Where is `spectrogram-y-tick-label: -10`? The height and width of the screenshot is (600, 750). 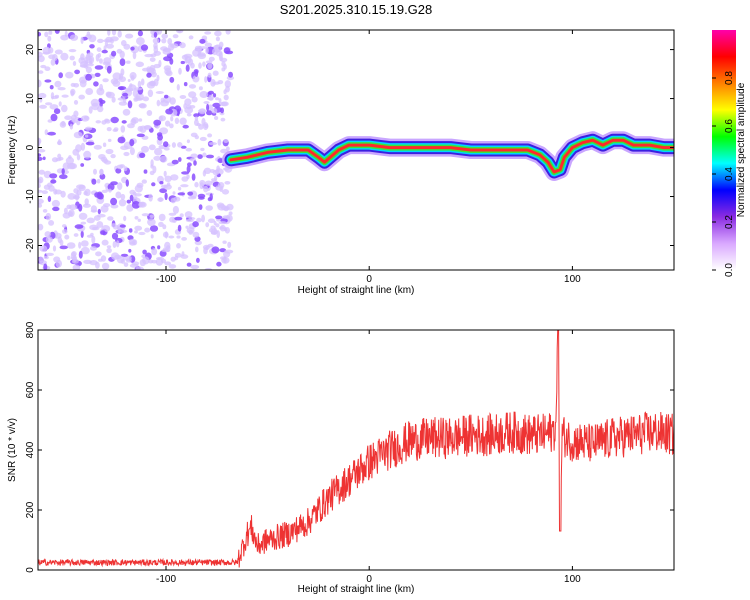 spectrogram-y-tick-label: -10 is located at coordinates (30, 196).